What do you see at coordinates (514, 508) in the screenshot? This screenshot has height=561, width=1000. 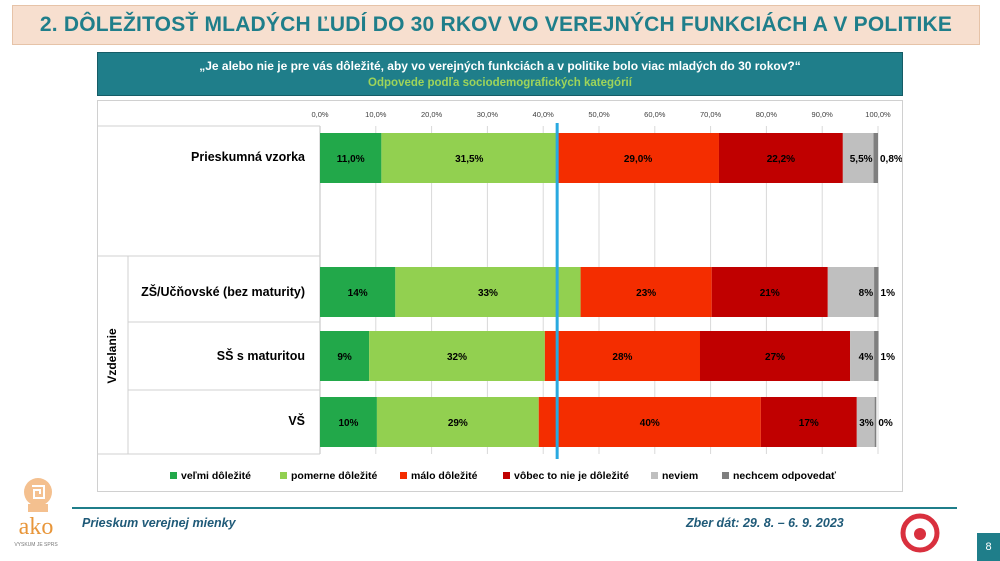 I see `footer-divider` at bounding box center [514, 508].